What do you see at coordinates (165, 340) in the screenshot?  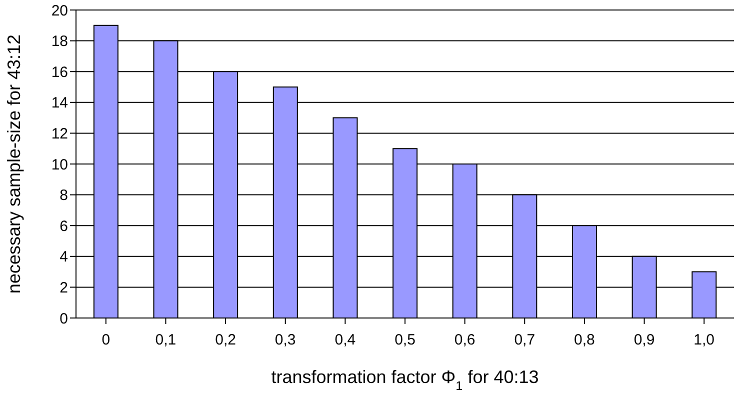 I see `x-tick-label: 0,1` at bounding box center [165, 340].